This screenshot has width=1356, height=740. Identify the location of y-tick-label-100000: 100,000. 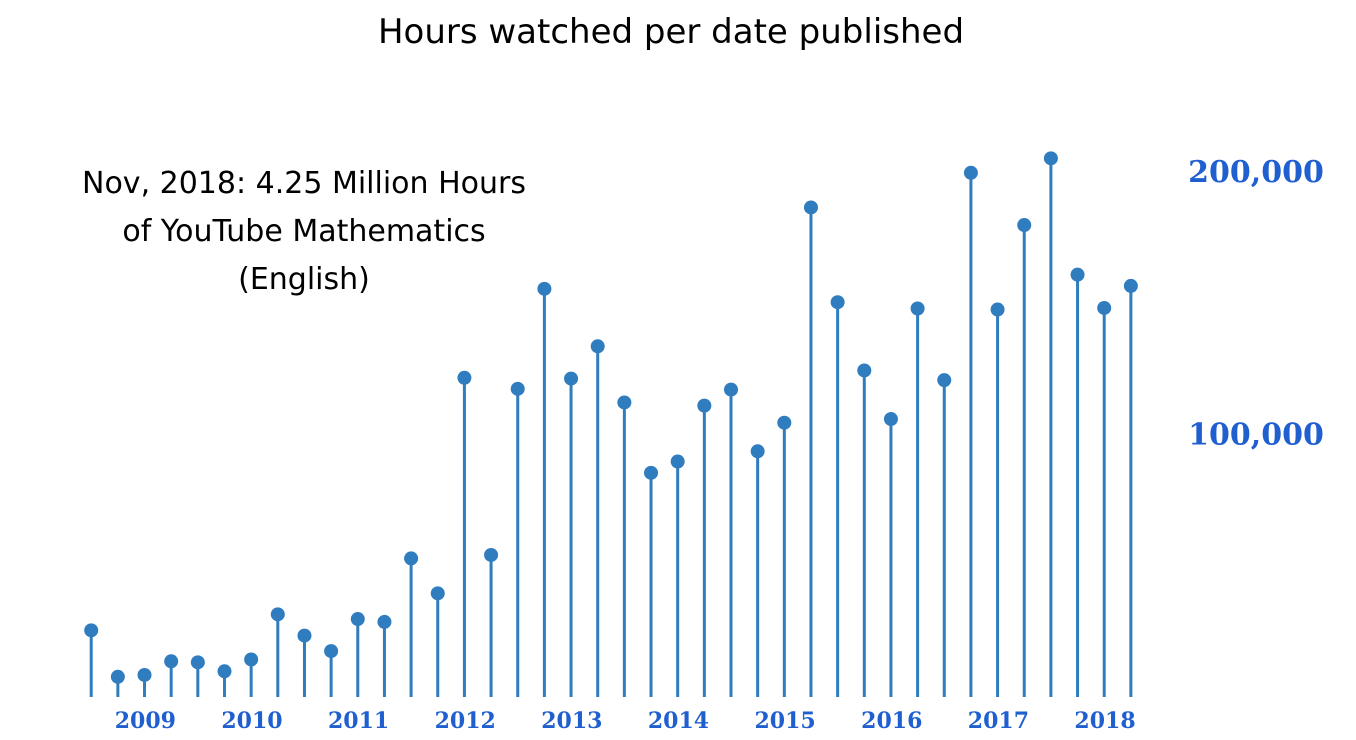
(1256, 435).